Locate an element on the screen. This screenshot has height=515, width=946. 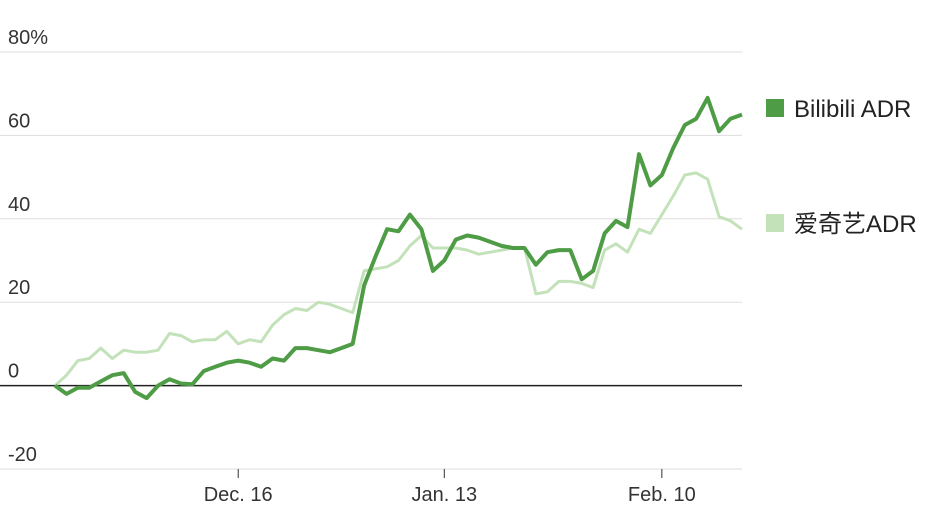
y-tick-label: 60 is located at coordinates (19, 121).